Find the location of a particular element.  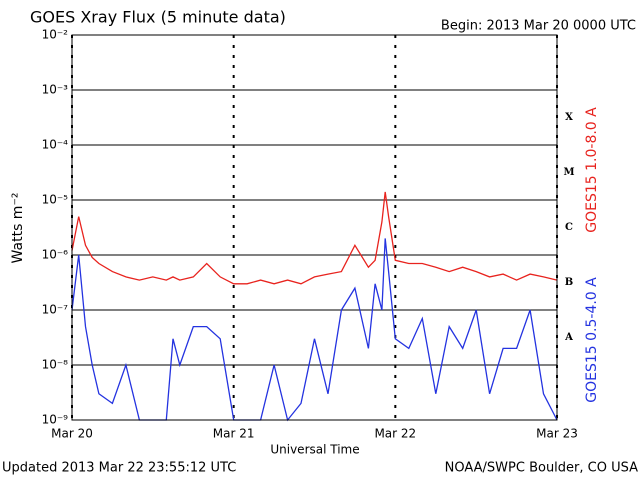

x-tick-label: Mar 21 is located at coordinates (234, 434).